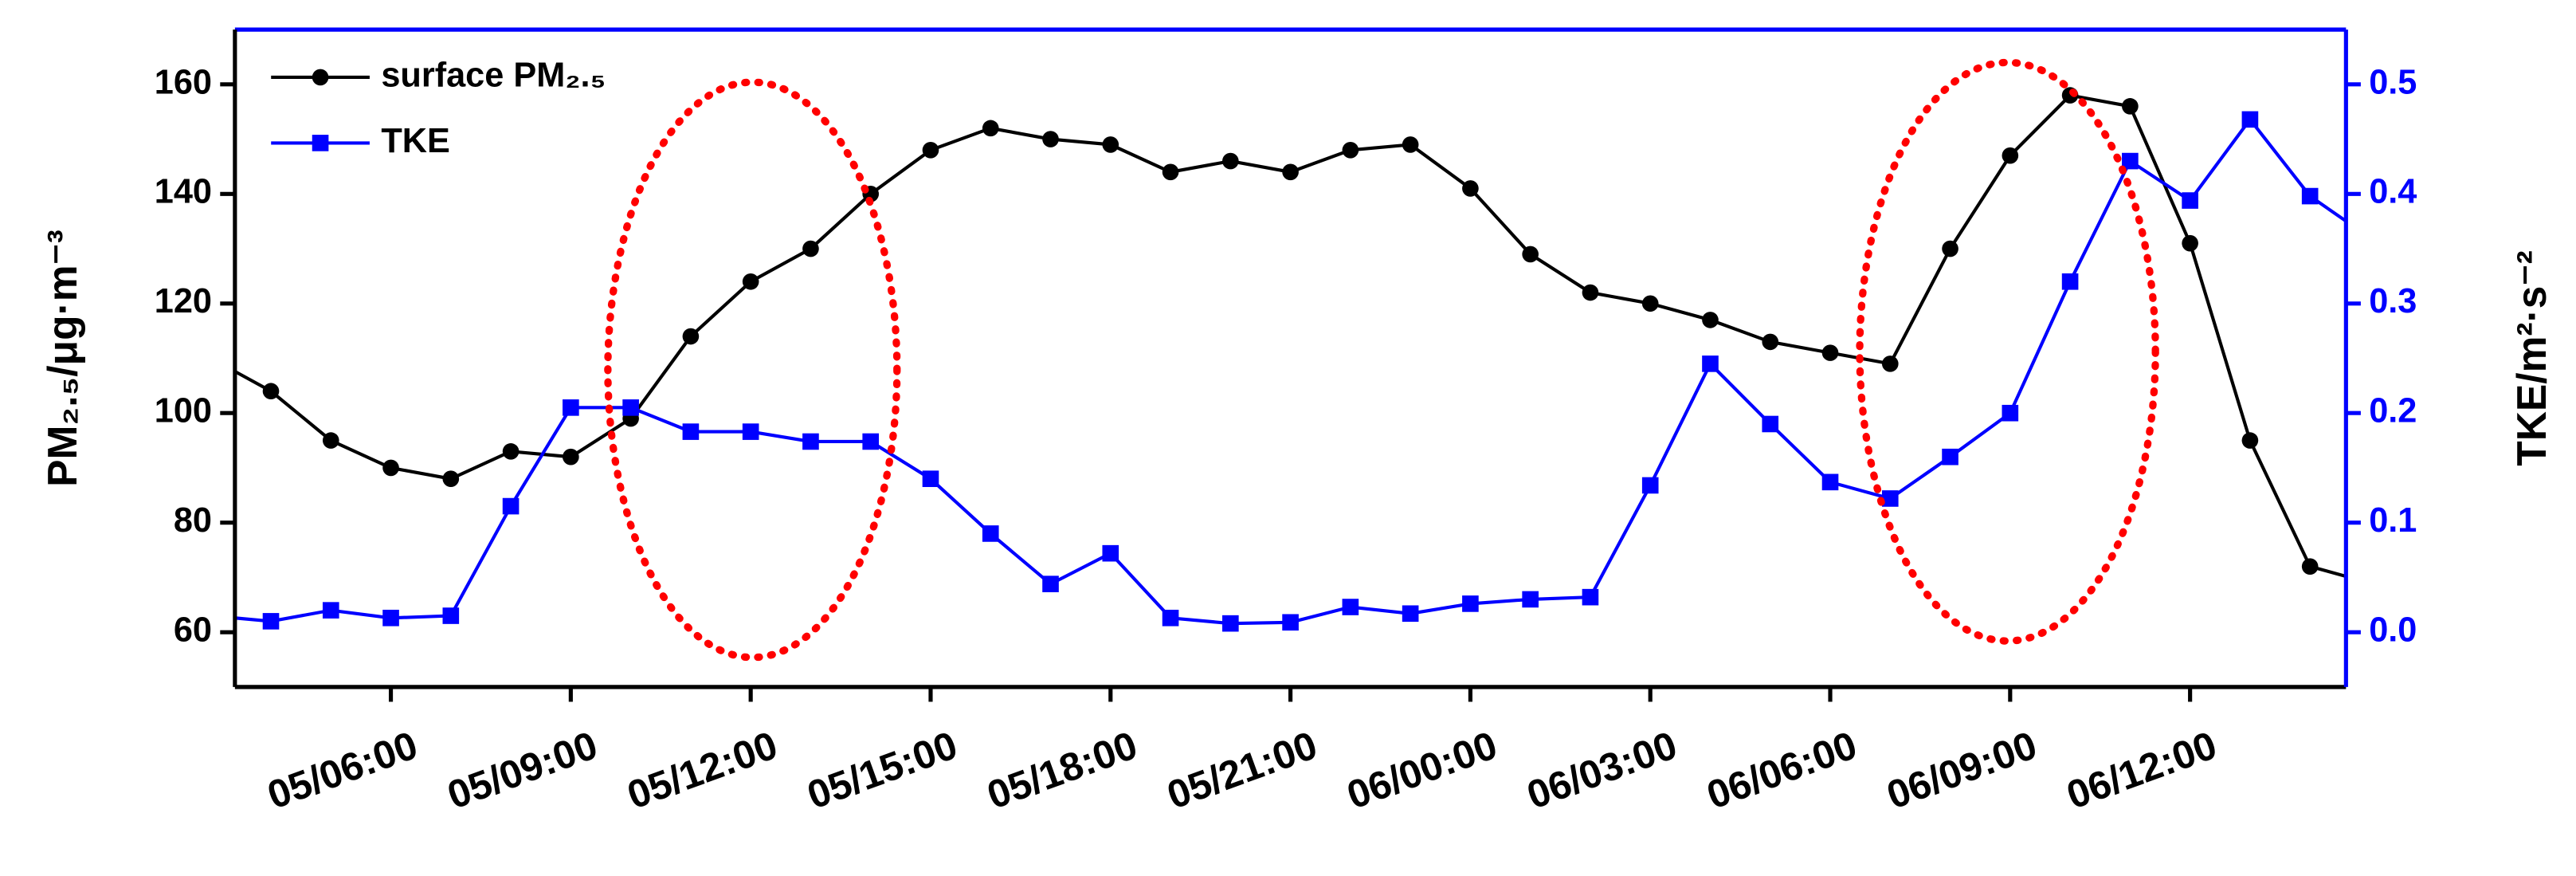 The height and width of the screenshot is (876, 2576). What do you see at coordinates (882, 770) in the screenshot?
I see `x-tick-label: 05/15:00` at bounding box center [882, 770].